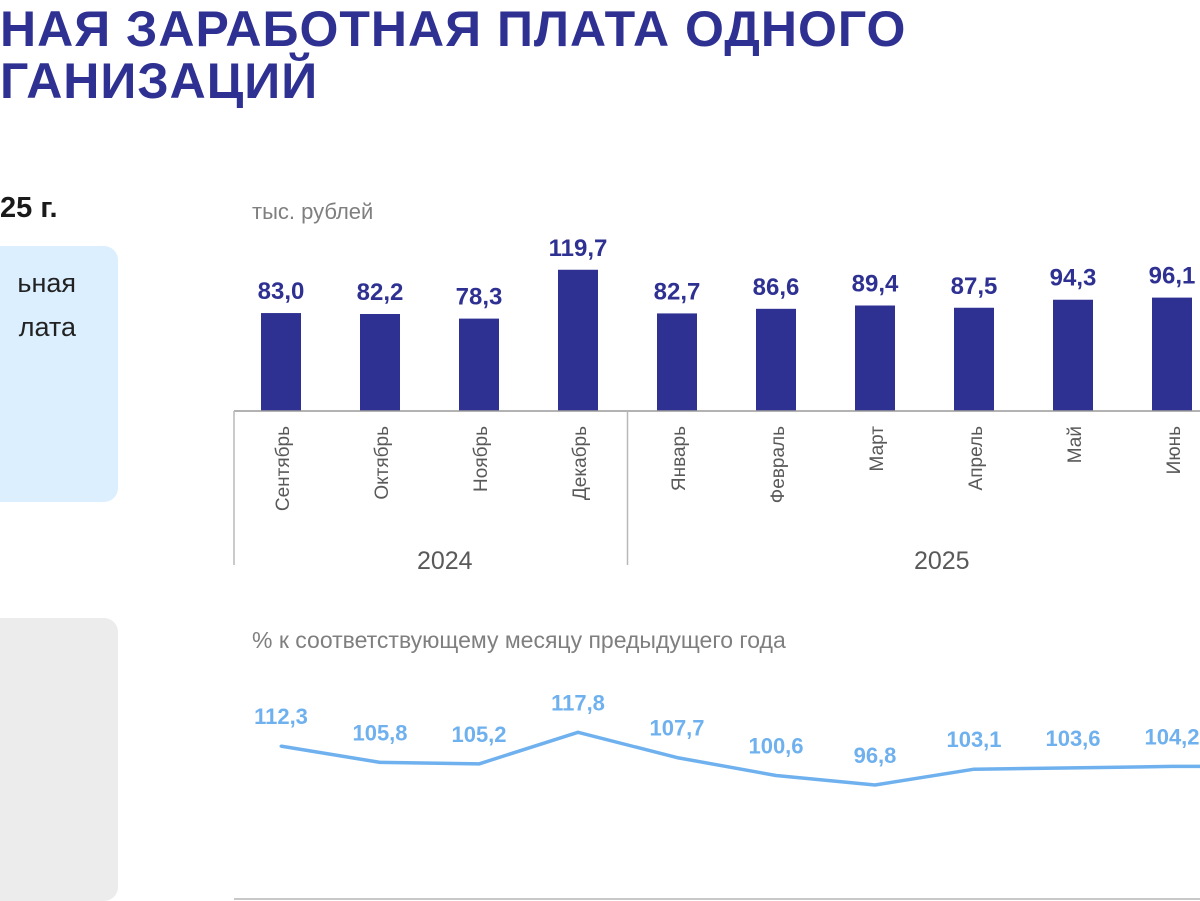  Describe the element at coordinates (778, 464) in the screenshot. I see `month-tick-label: Февраль` at that location.